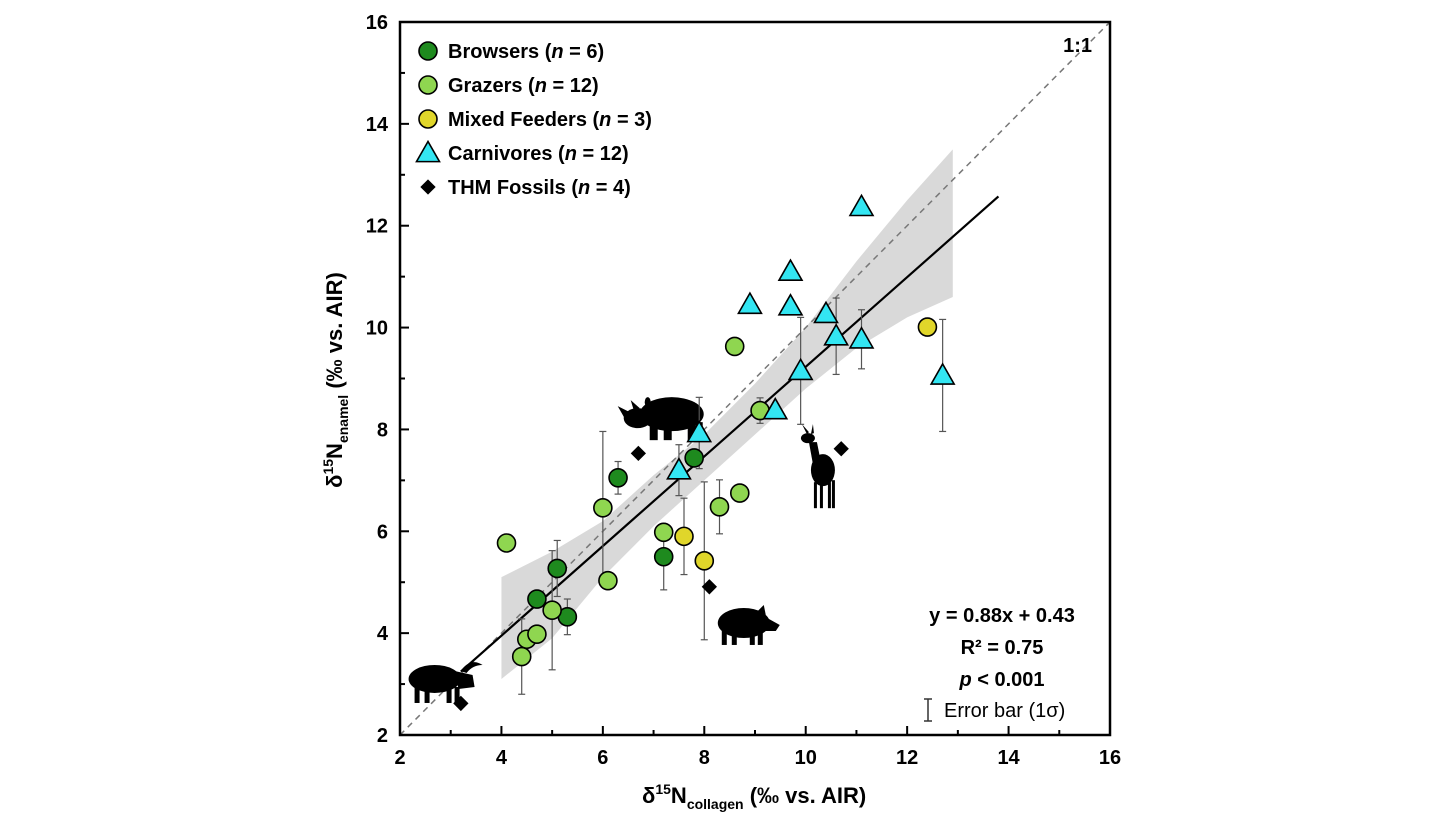 The width and height of the screenshot is (1456, 825). Describe the element at coordinates (377, 227) in the screenshot. I see `y-tick-label: 12` at that location.